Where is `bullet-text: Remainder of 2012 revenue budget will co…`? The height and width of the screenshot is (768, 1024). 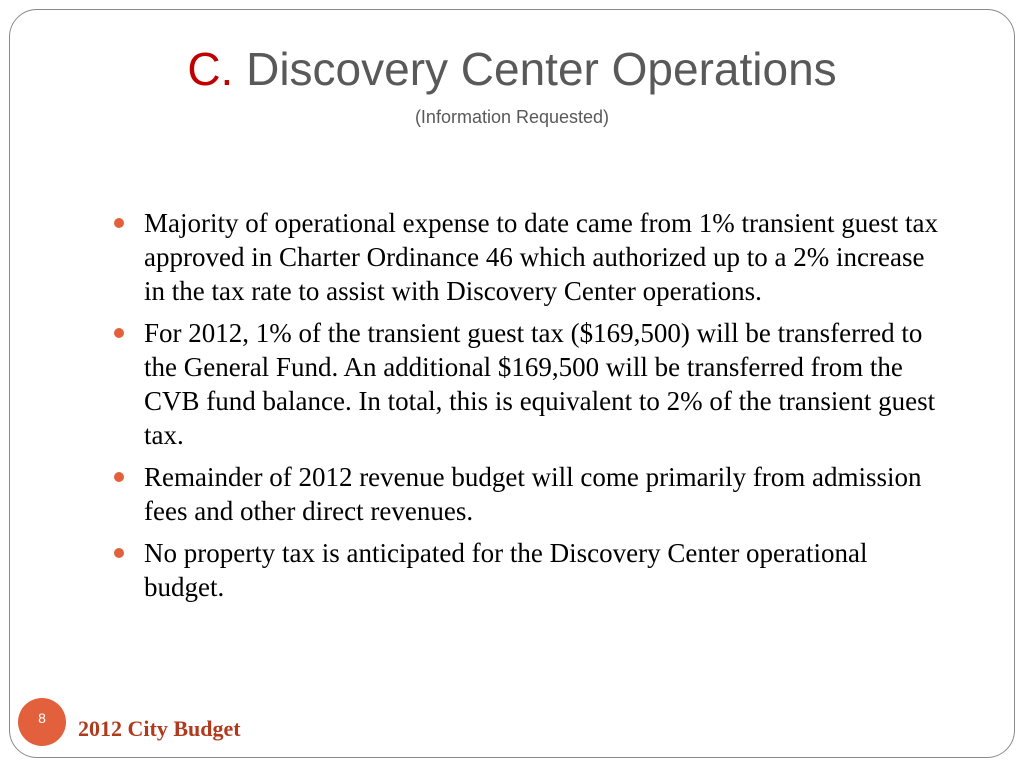
bullet-text: Remainder of 2012 revenue budget will co… is located at coordinates (533, 494).